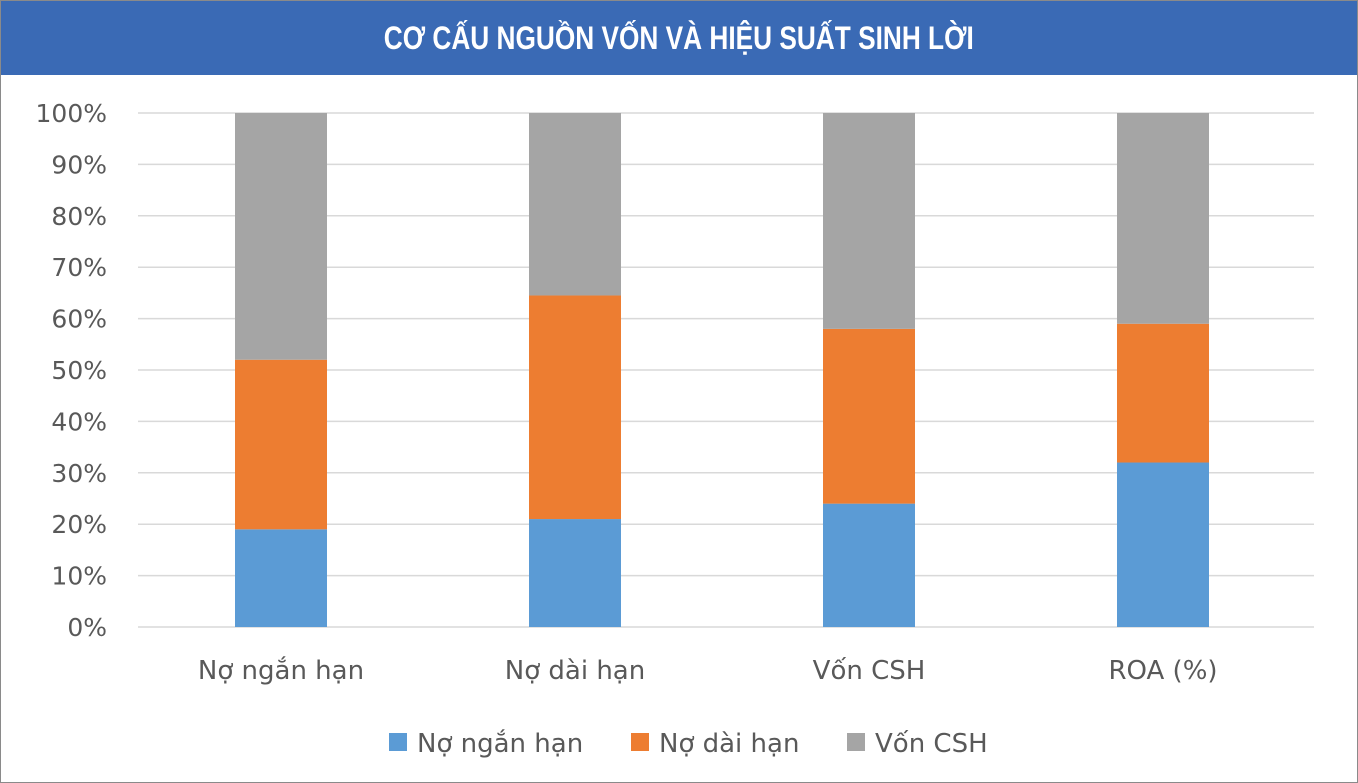 This screenshot has width=1358, height=783. I want to click on legend-label: Nợ dài hạn, so click(729, 744).